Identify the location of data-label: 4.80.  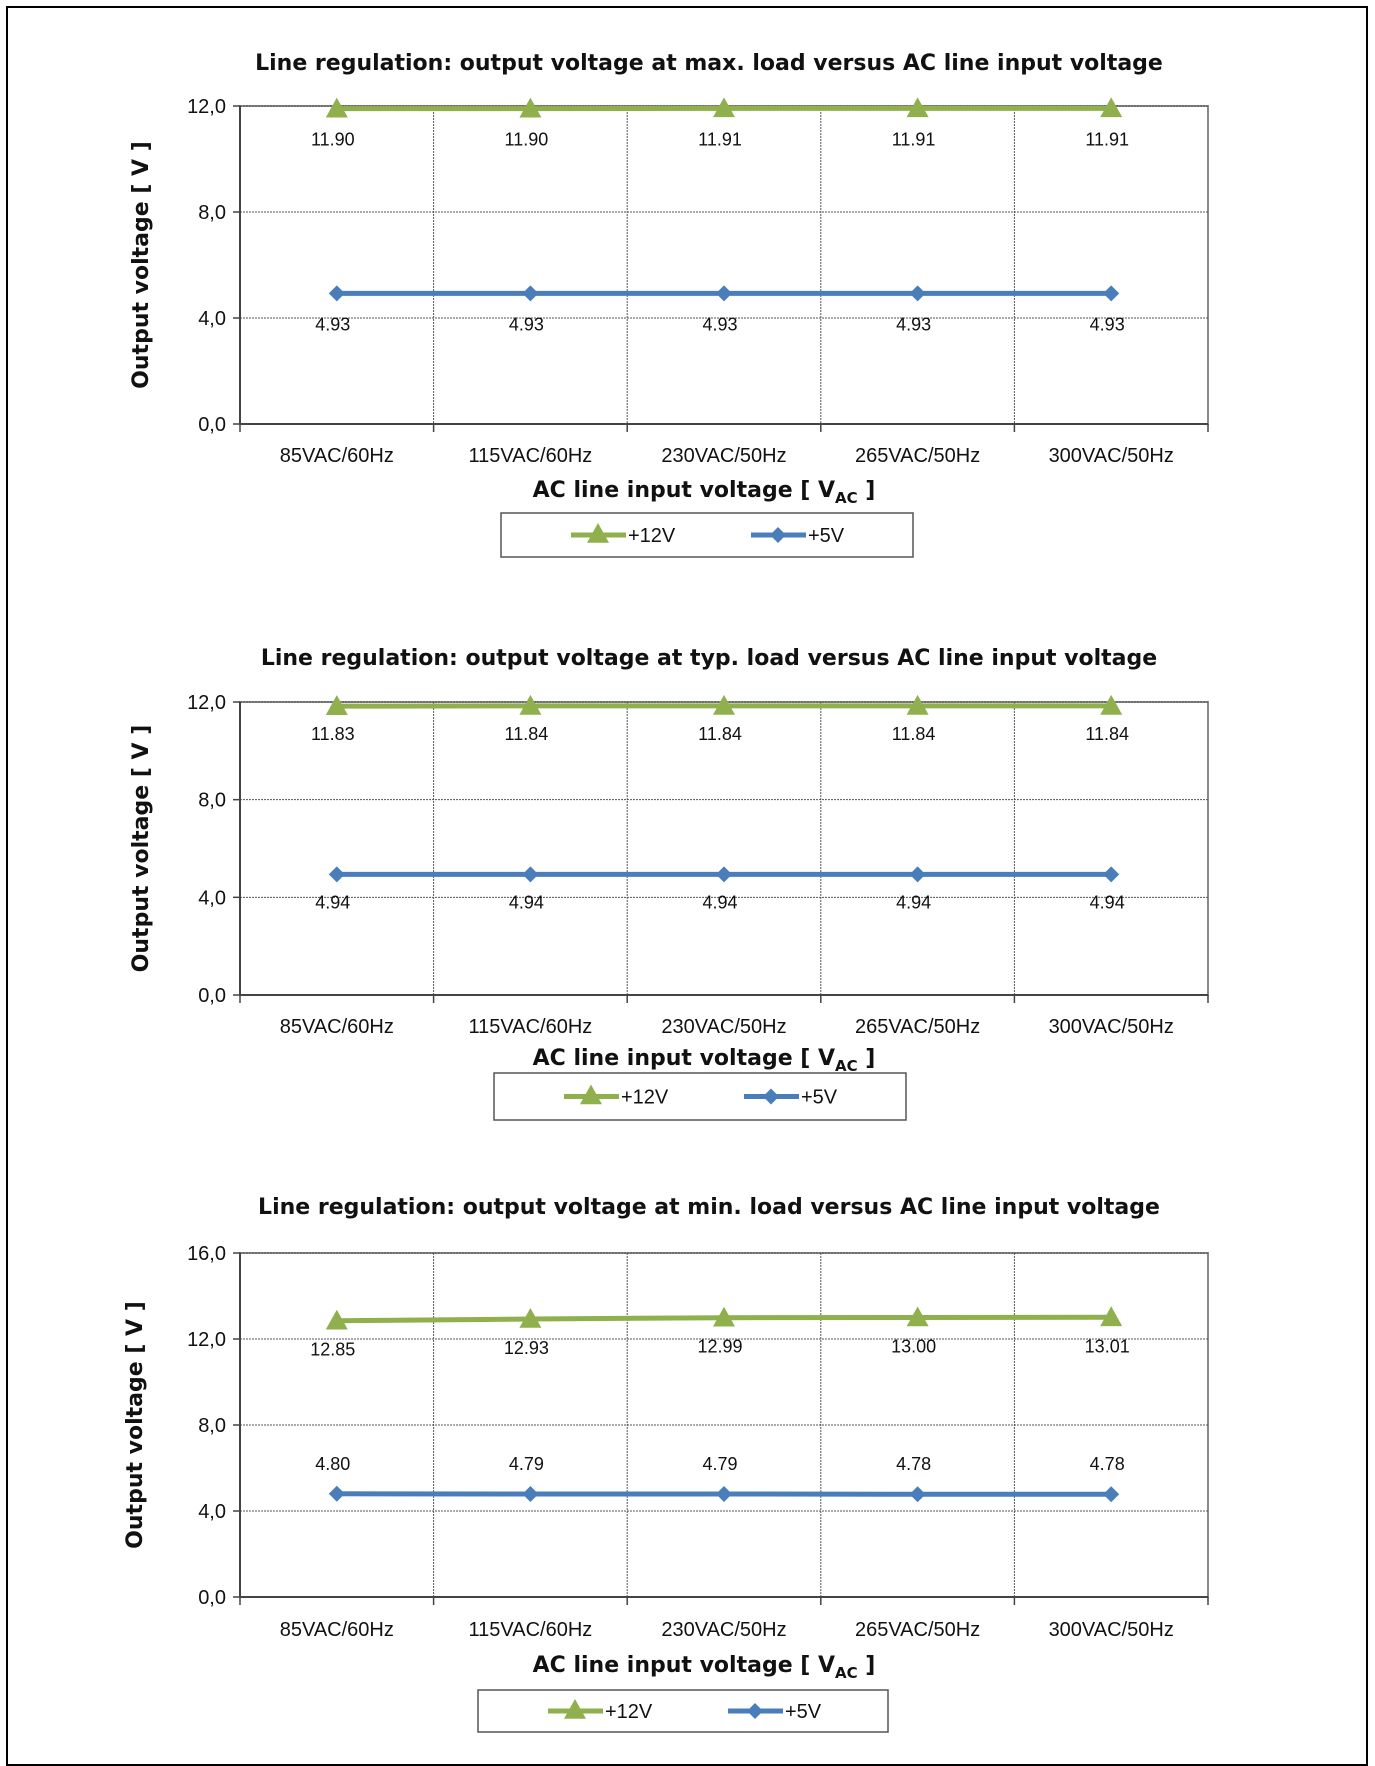
(332, 1464).